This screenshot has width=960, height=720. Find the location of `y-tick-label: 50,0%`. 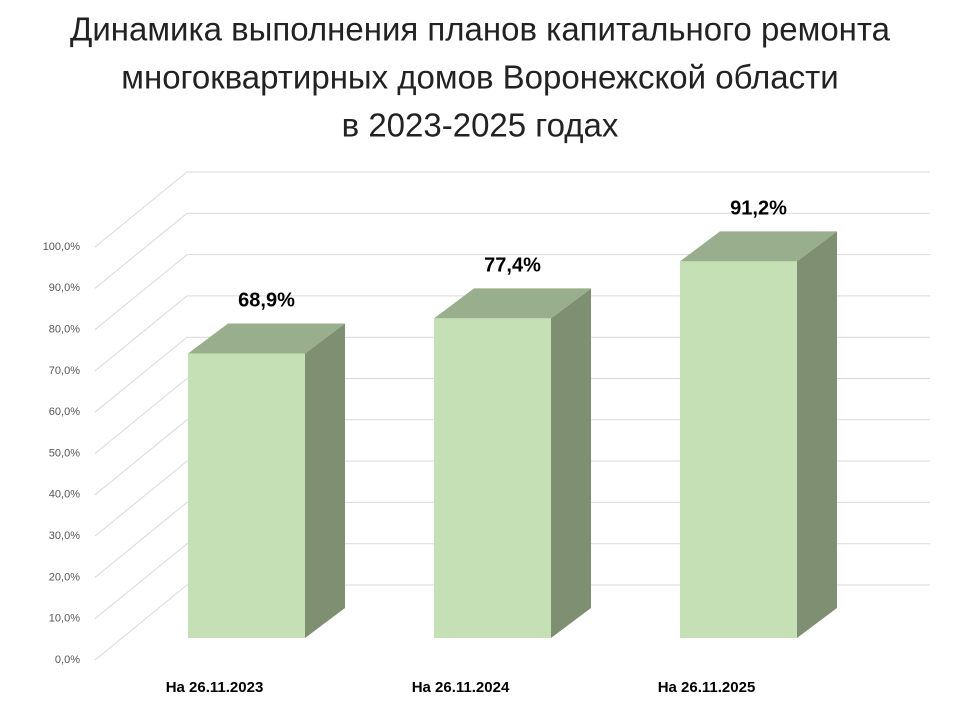

y-tick-label: 50,0% is located at coordinates (64, 453).